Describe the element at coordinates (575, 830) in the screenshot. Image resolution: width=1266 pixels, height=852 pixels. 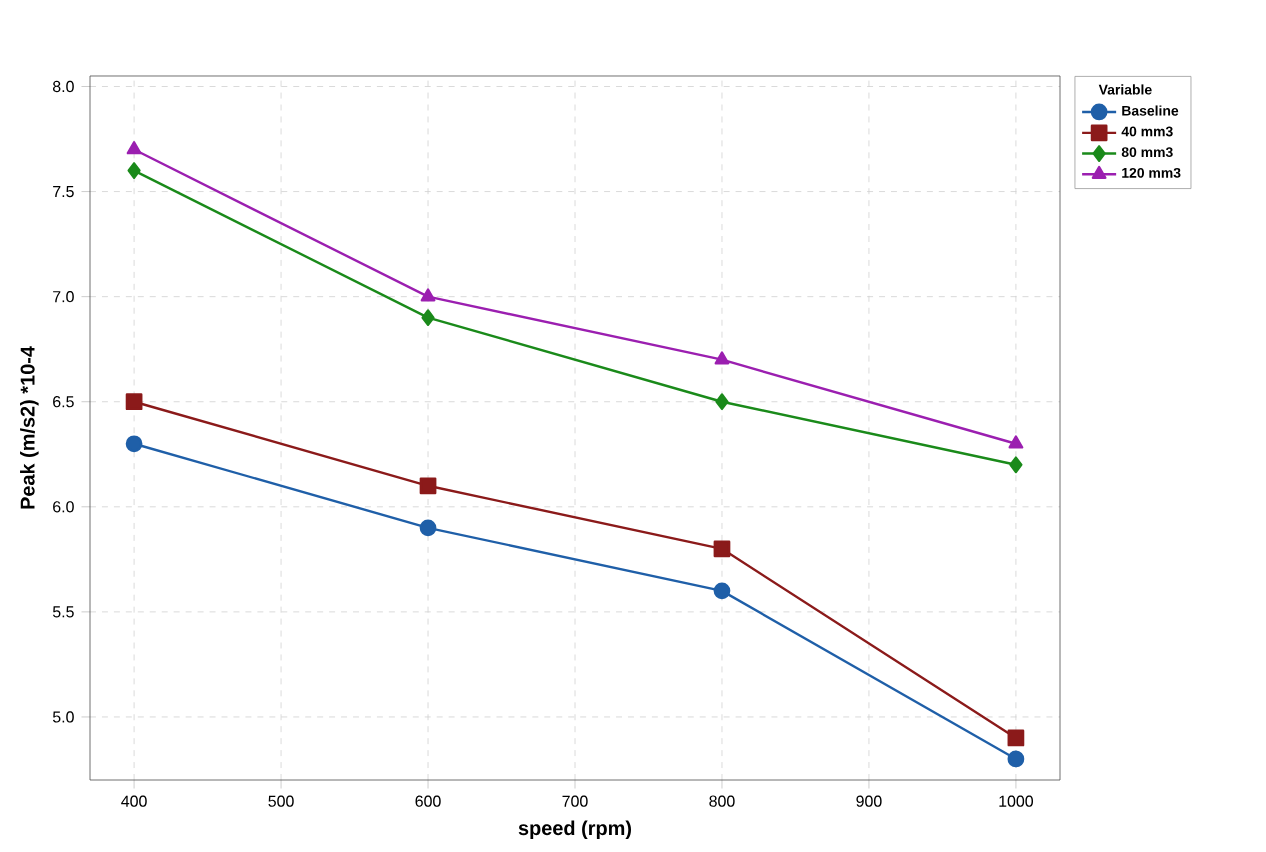
I see `x-axis-title: speed (rpm)` at that location.